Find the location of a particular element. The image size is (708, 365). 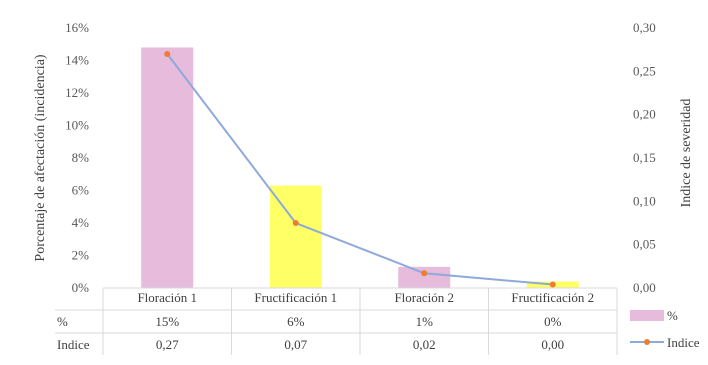

right-axis-tick-label: 0,30 is located at coordinates (644, 27).